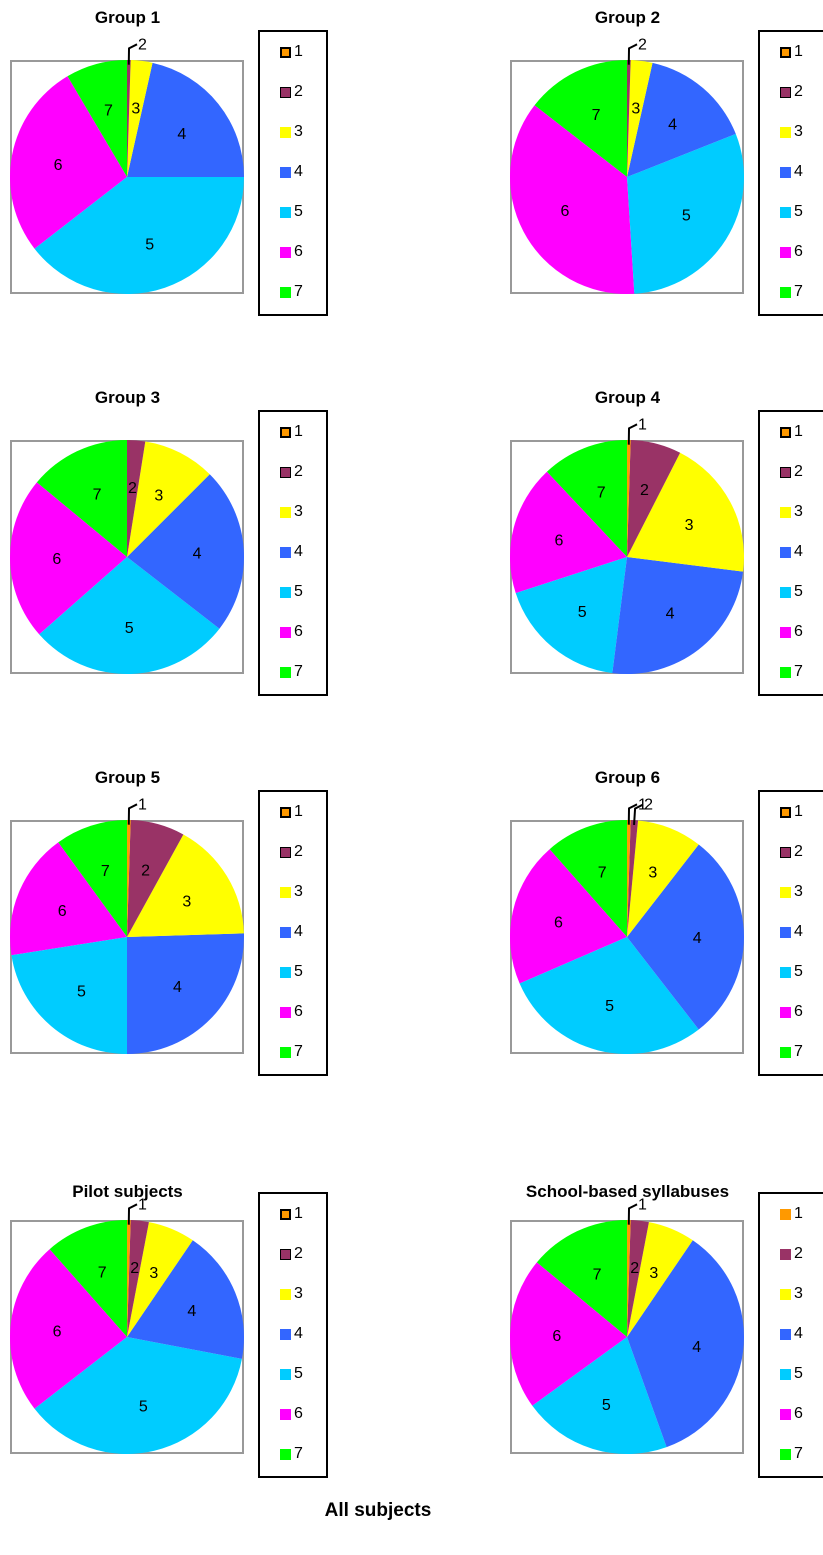 The height and width of the screenshot is (1555, 823). Describe the element at coordinates (298, 631) in the screenshot. I see `legend-label: 6` at that location.